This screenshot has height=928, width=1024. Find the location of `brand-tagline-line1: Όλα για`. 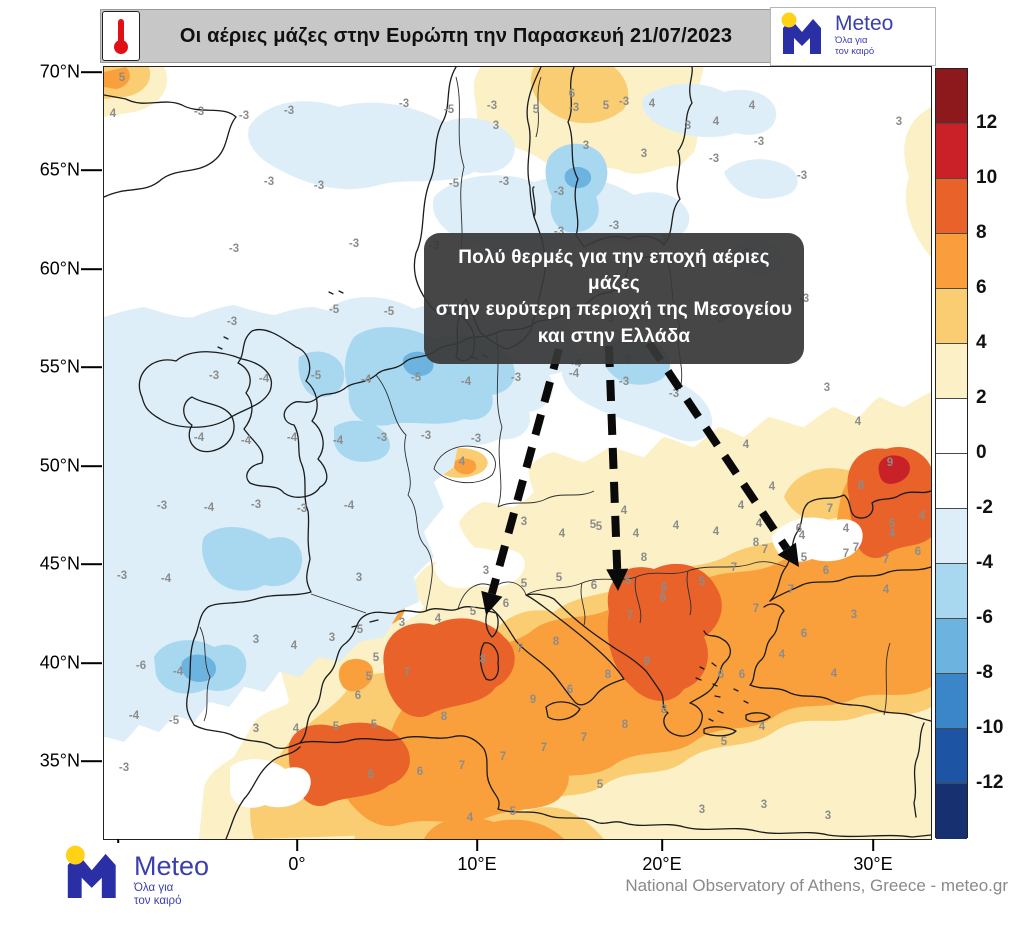

brand-tagline-line1: Όλα για is located at coordinates (154, 888).